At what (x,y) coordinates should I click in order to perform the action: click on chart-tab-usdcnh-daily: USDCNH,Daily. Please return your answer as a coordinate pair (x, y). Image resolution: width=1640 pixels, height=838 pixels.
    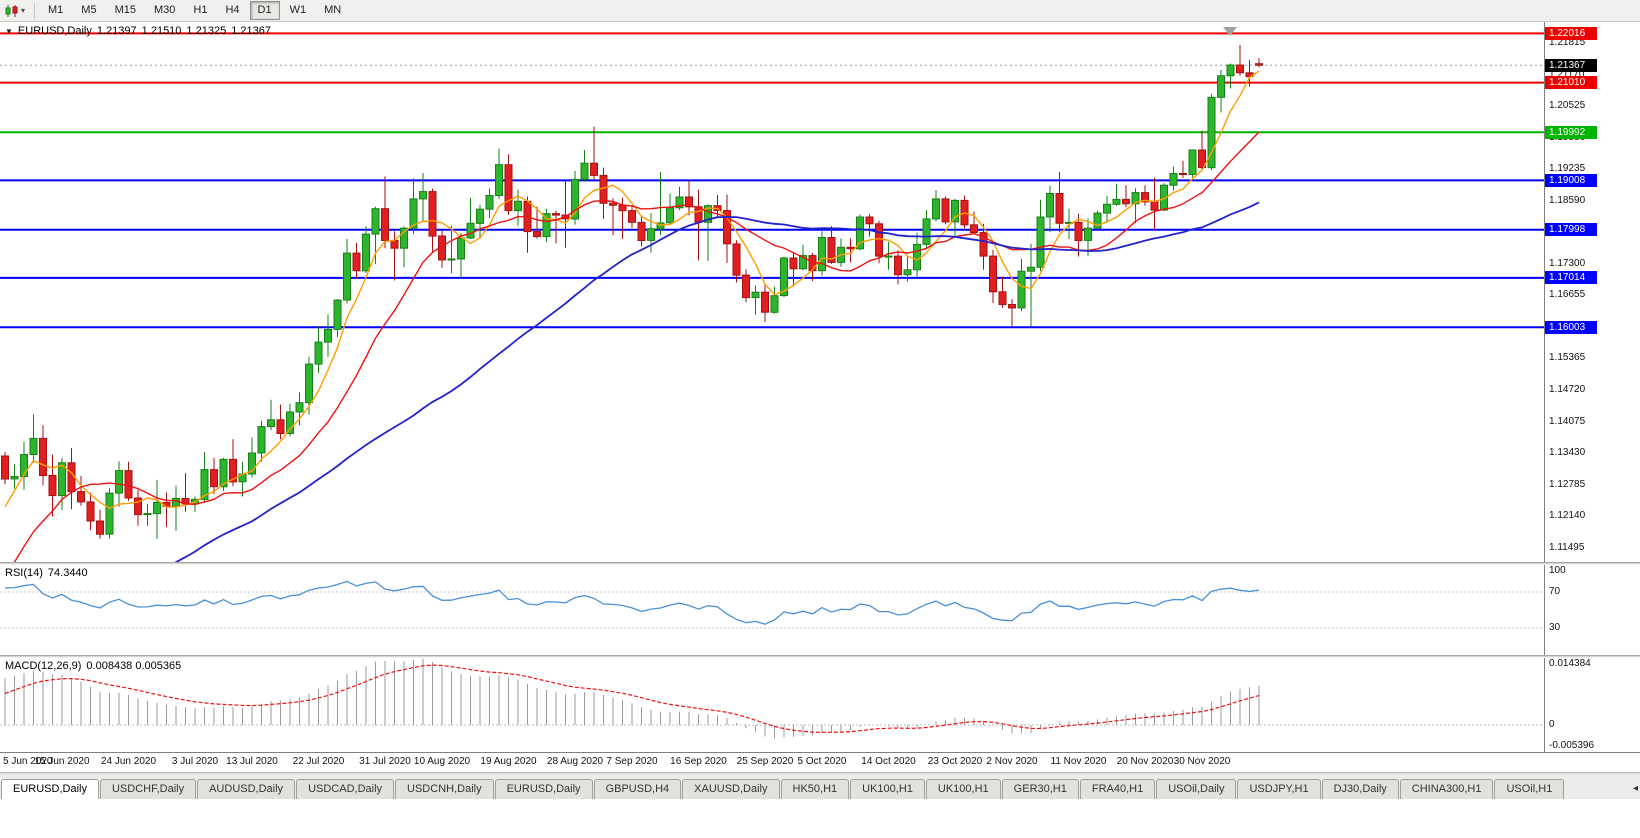
    Looking at the image, I should click on (444, 789).